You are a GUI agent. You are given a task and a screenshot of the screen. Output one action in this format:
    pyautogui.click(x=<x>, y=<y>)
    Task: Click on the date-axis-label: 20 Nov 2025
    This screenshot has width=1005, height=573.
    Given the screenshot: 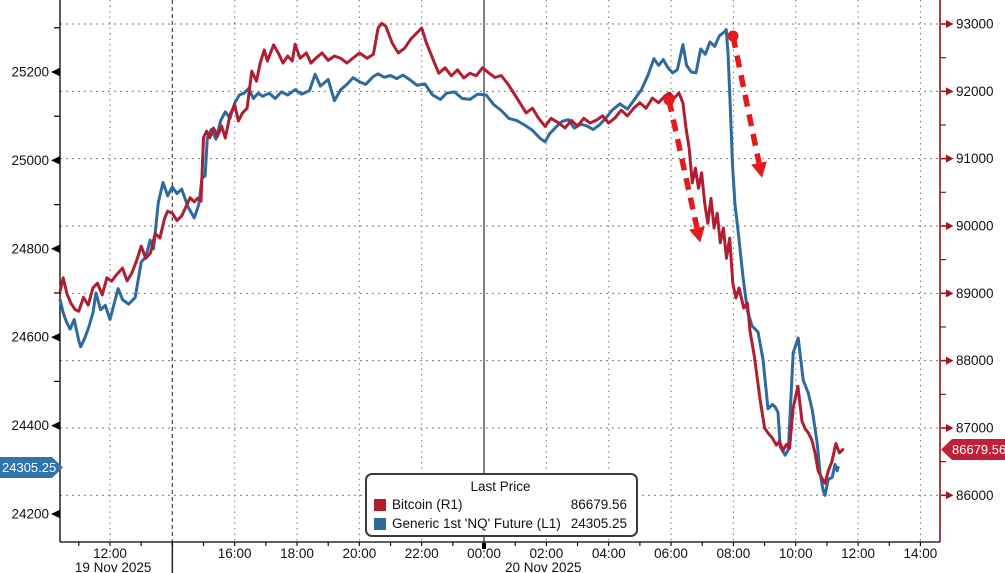 What is the action you would take?
    pyautogui.click(x=543, y=566)
    